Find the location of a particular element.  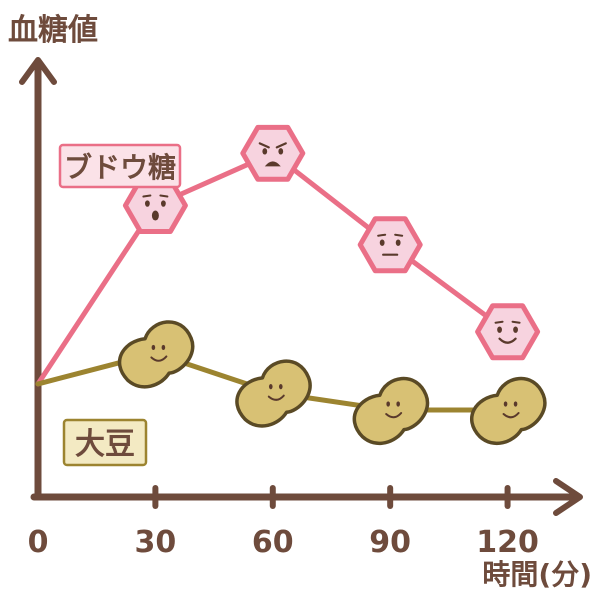

series-label-soy-text: 大豆 is located at coordinates (105, 444).